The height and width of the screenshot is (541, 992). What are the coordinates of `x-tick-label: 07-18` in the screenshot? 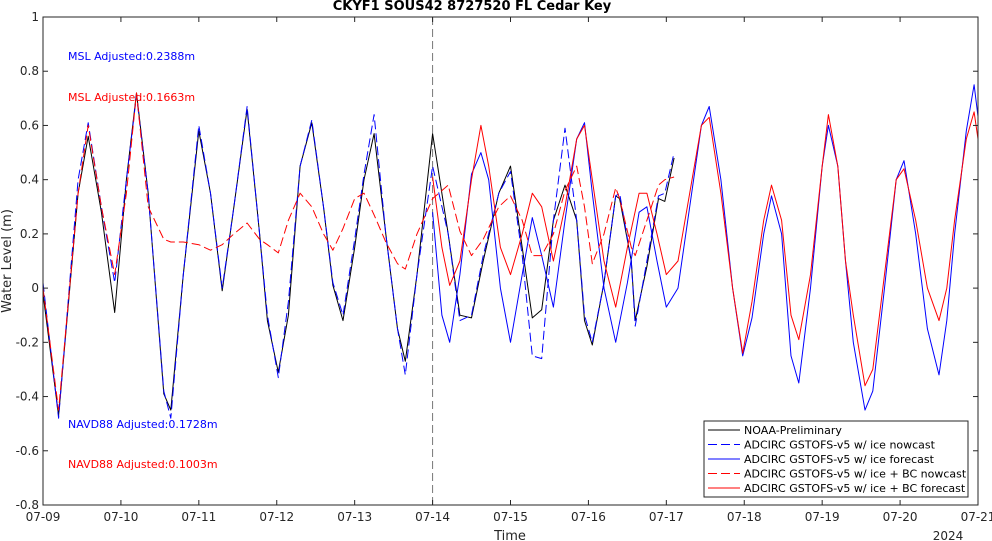 It's located at (744, 517).